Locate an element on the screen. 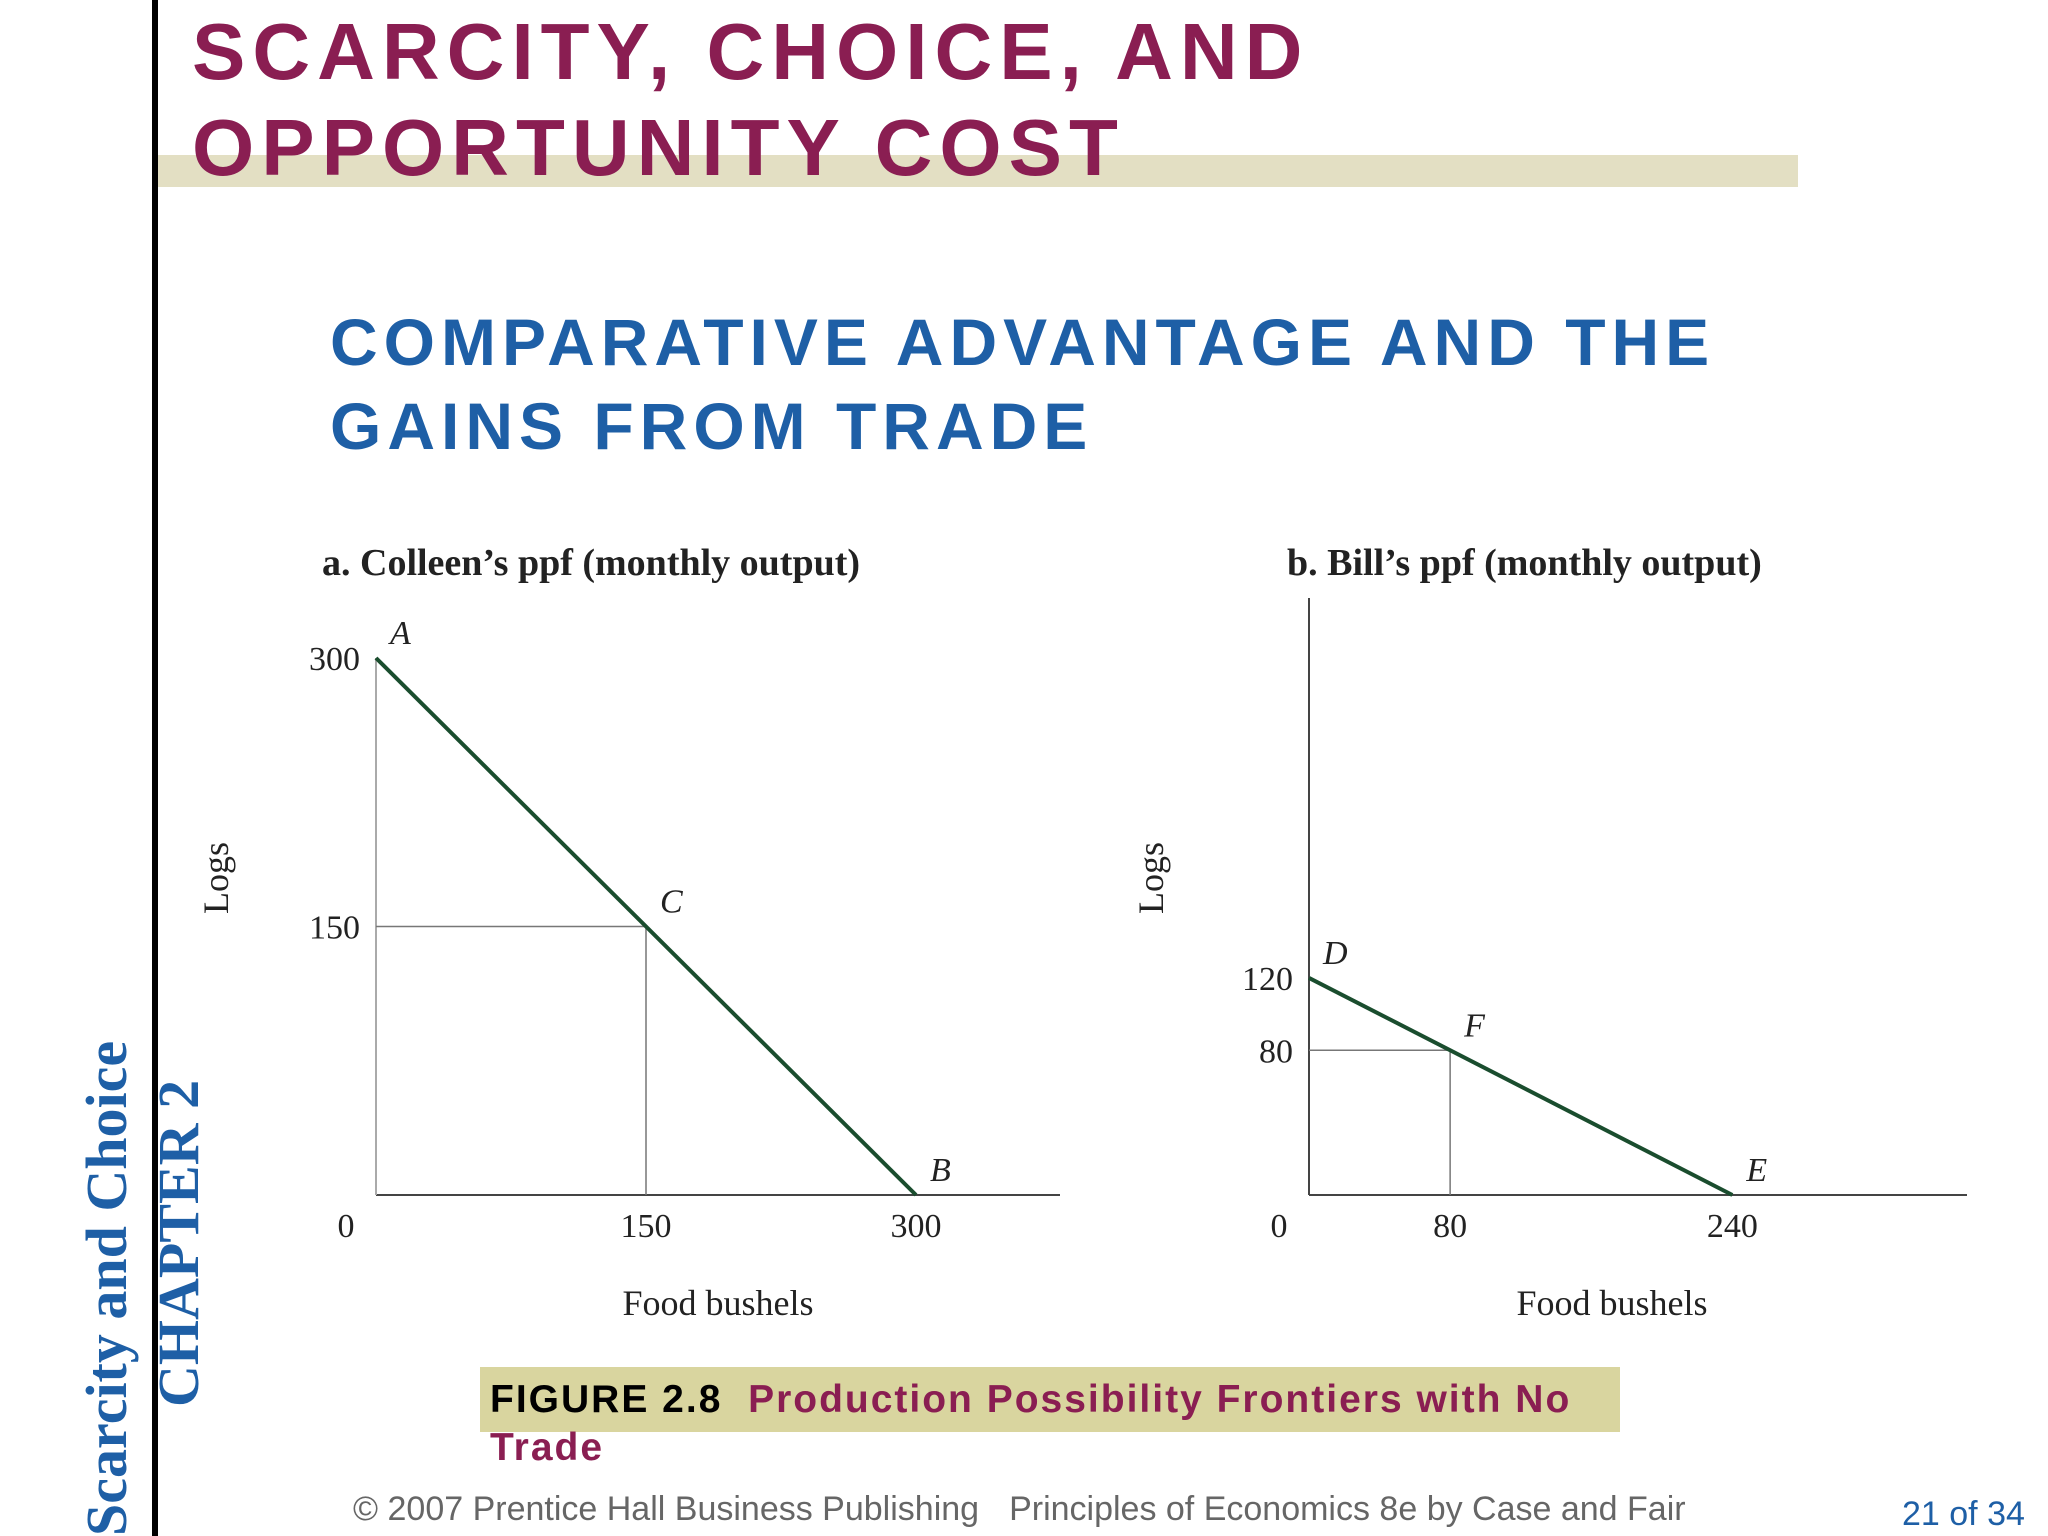  left-divider-line is located at coordinates (155, 768).